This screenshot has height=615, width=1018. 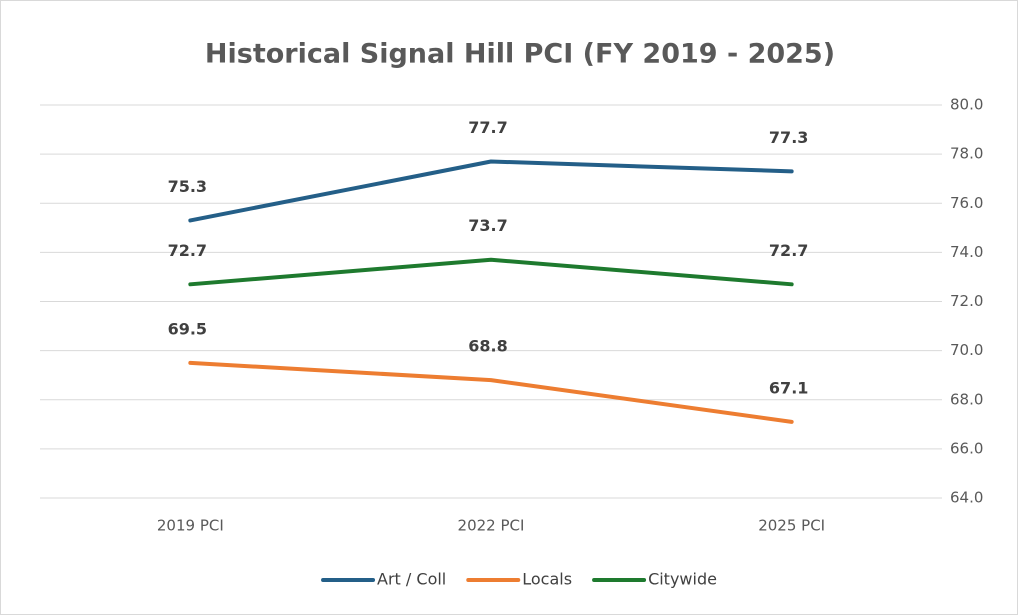 I want to click on y-tick-label: 80.0, so click(x=966, y=105).